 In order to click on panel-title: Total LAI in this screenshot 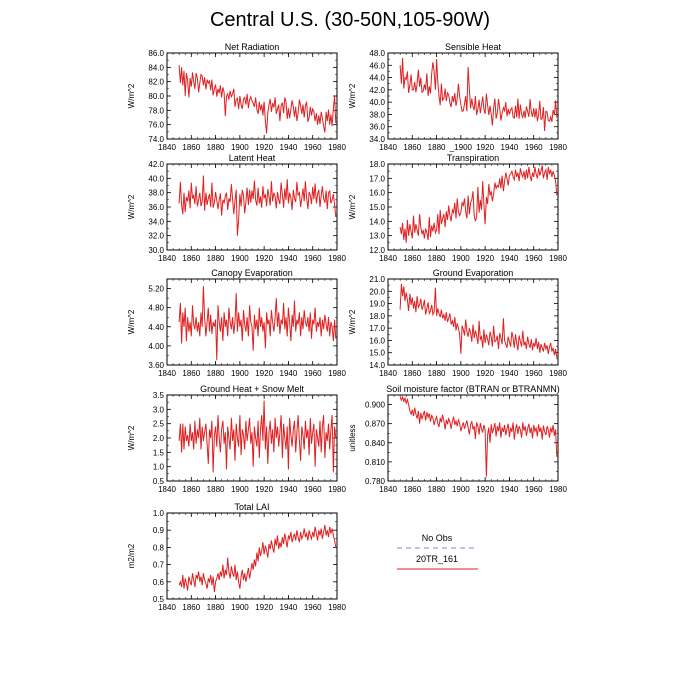, I will do `click(251, 507)`.